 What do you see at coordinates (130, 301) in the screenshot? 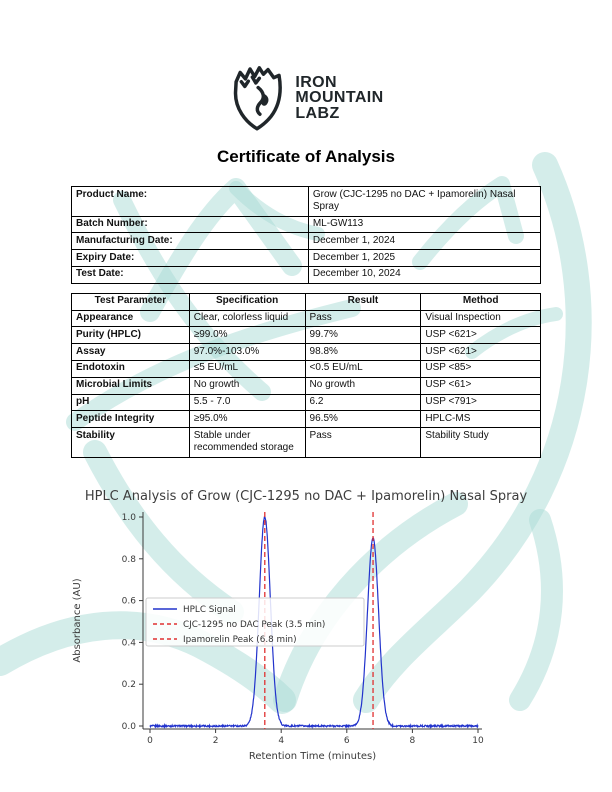
I see `test-table-header: Test Parameter` at bounding box center [130, 301].